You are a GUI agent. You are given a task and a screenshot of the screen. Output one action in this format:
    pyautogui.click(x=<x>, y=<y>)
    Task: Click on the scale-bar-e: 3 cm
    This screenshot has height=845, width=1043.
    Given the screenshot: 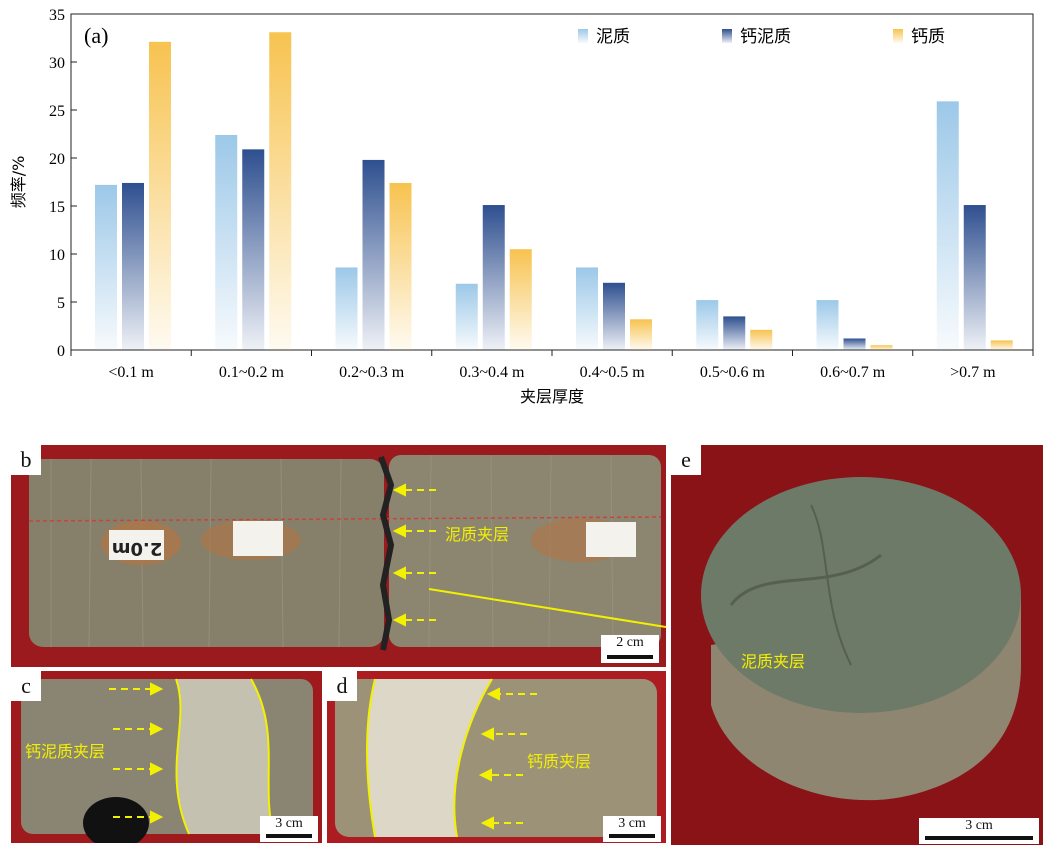 What is the action you would take?
    pyautogui.click(x=979, y=831)
    